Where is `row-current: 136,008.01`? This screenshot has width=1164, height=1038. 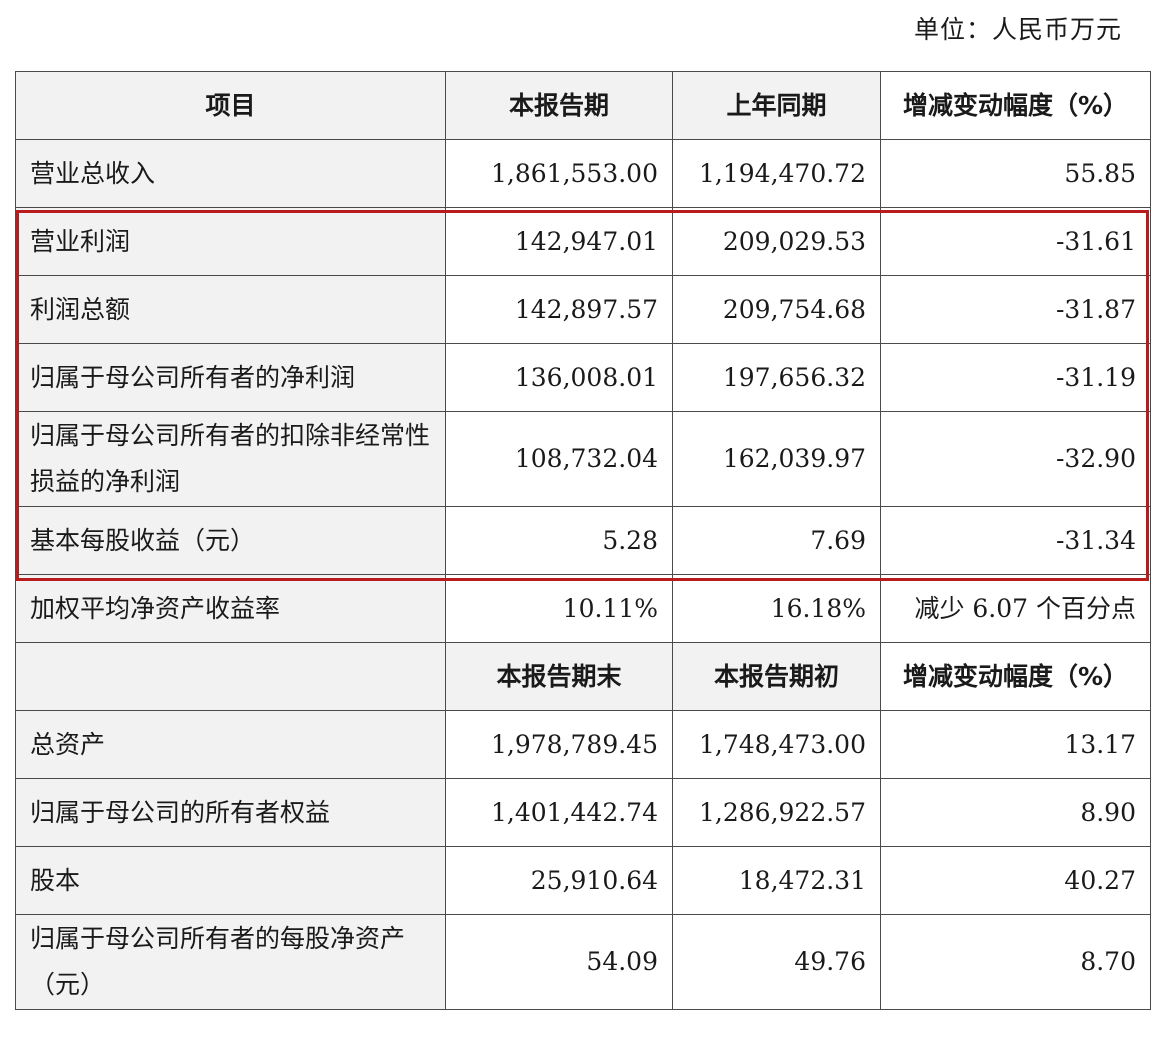
row-current: 136,008.01 is located at coordinates (559, 377).